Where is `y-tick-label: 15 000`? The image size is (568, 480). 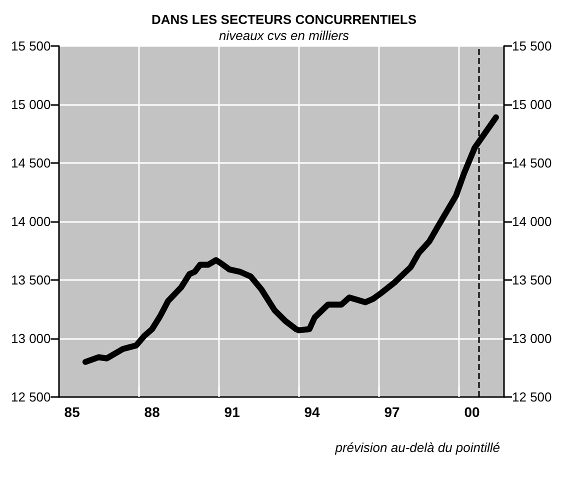
y-tick-label: 15 000 is located at coordinates (30, 104).